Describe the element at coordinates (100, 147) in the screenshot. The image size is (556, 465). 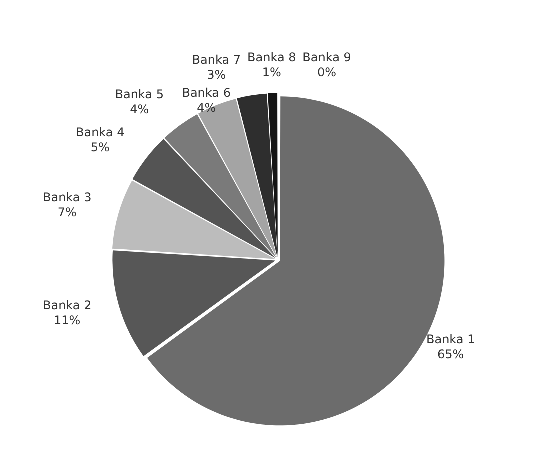
I see `data-label: 5%` at that location.